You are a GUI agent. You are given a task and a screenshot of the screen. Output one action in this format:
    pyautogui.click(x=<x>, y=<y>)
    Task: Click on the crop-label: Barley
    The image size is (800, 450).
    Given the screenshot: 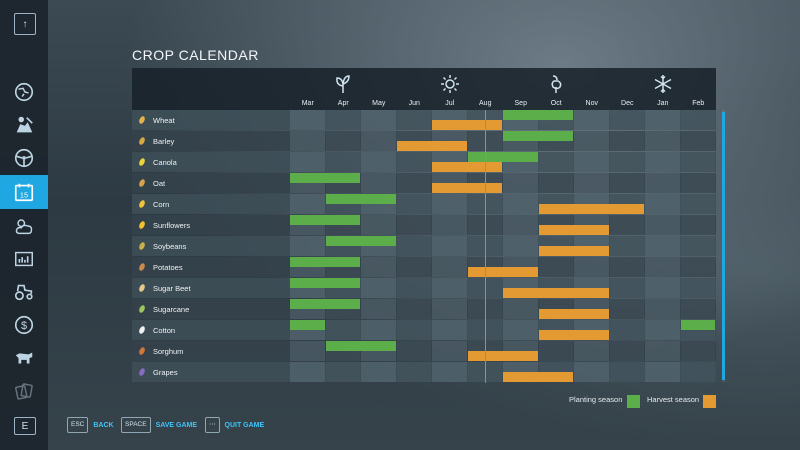 What is the action you would take?
    pyautogui.click(x=164, y=141)
    